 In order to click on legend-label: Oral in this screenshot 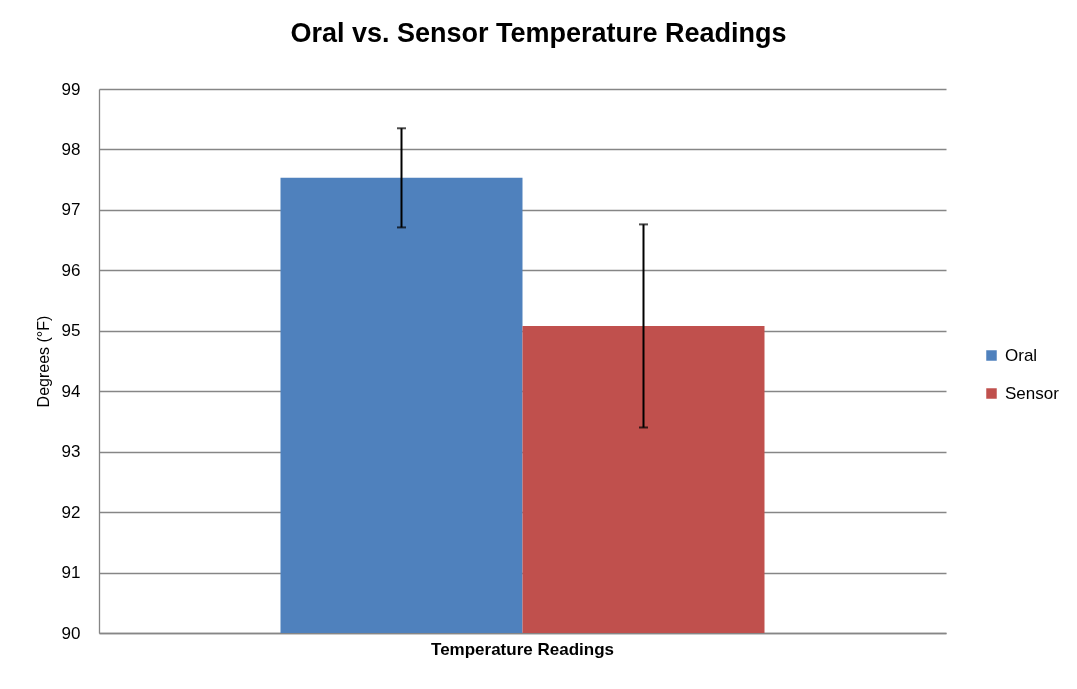, I will do `click(1021, 355)`.